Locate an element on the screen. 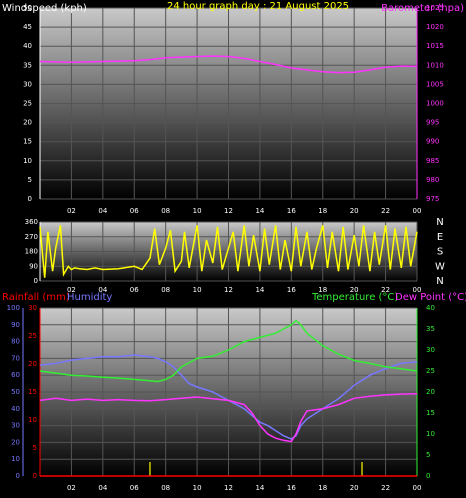 The height and width of the screenshot is (498, 466). panel3-hour-tick-14: 14 is located at coordinates (259, 488).